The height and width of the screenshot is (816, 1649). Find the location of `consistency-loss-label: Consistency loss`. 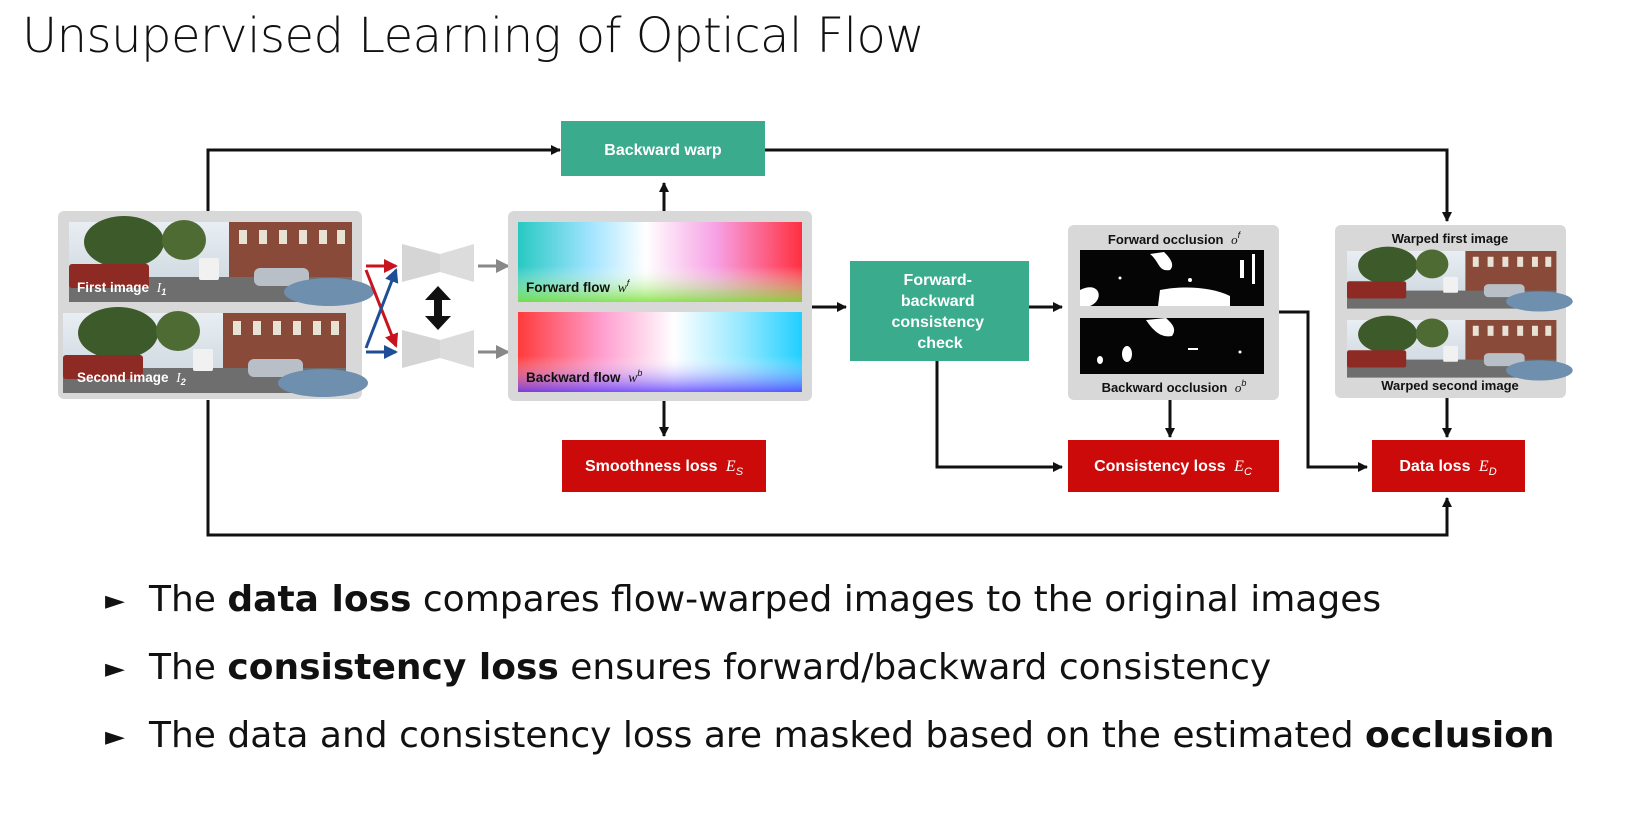

consistency-loss-label: Consistency loss is located at coordinates (1160, 466).